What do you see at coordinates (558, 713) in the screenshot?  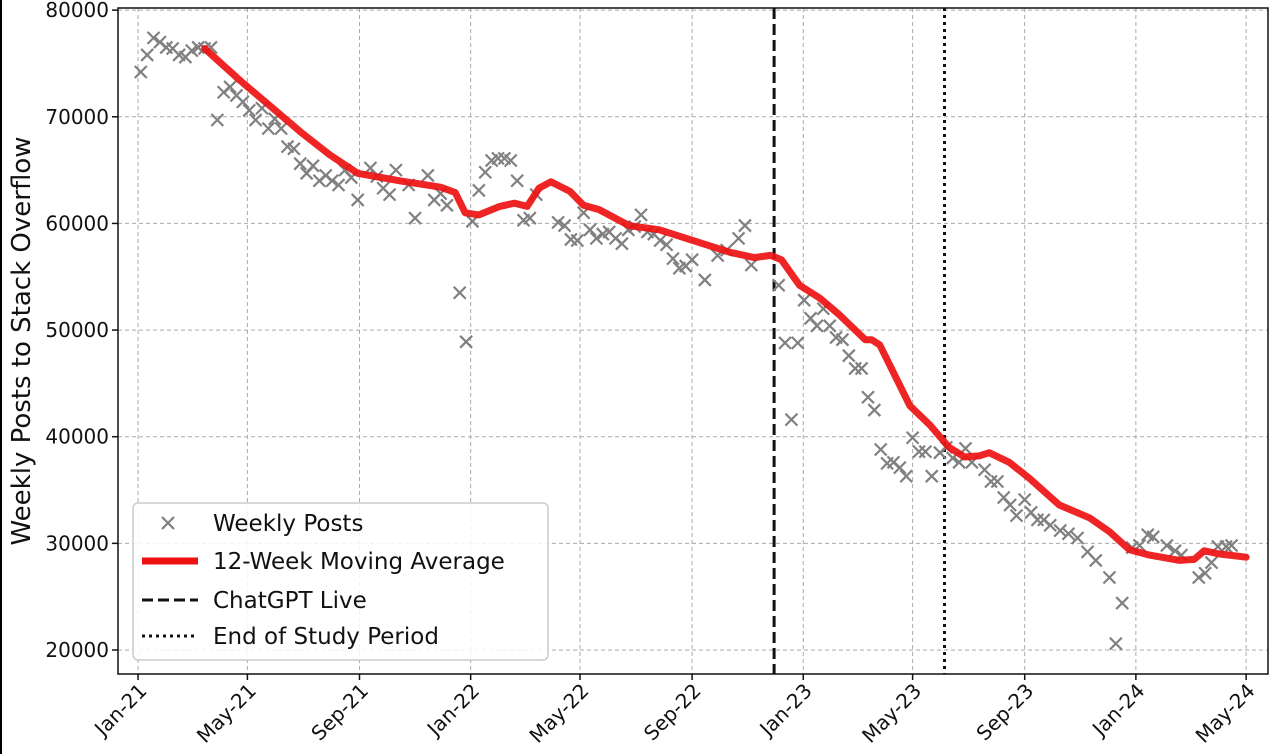 I see `x-tick-label: May-22` at bounding box center [558, 713].